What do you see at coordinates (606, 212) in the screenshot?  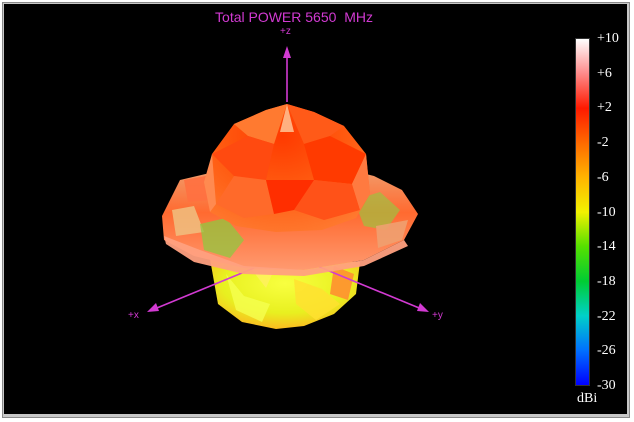 I see `color-scale-tick-label: -10` at bounding box center [606, 212].